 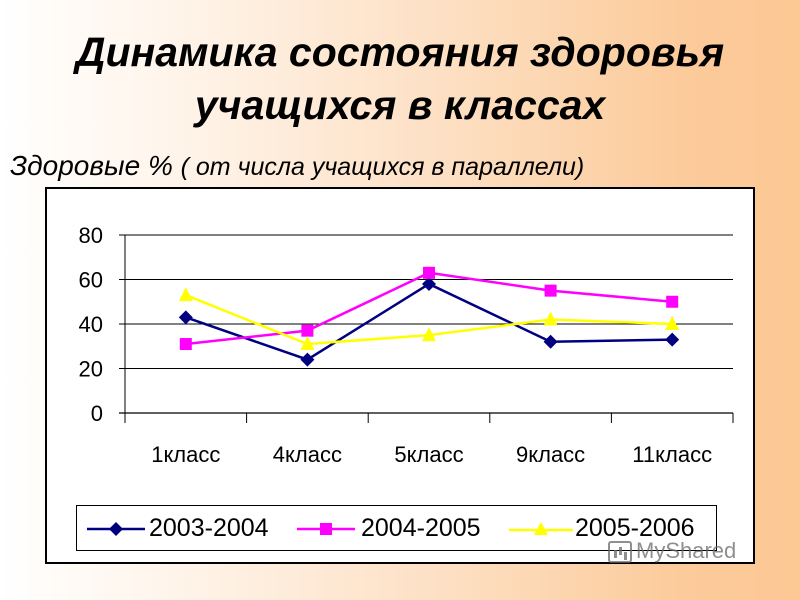 What do you see at coordinates (116, 529) in the screenshot?
I see `diamond-marker-icon` at bounding box center [116, 529].